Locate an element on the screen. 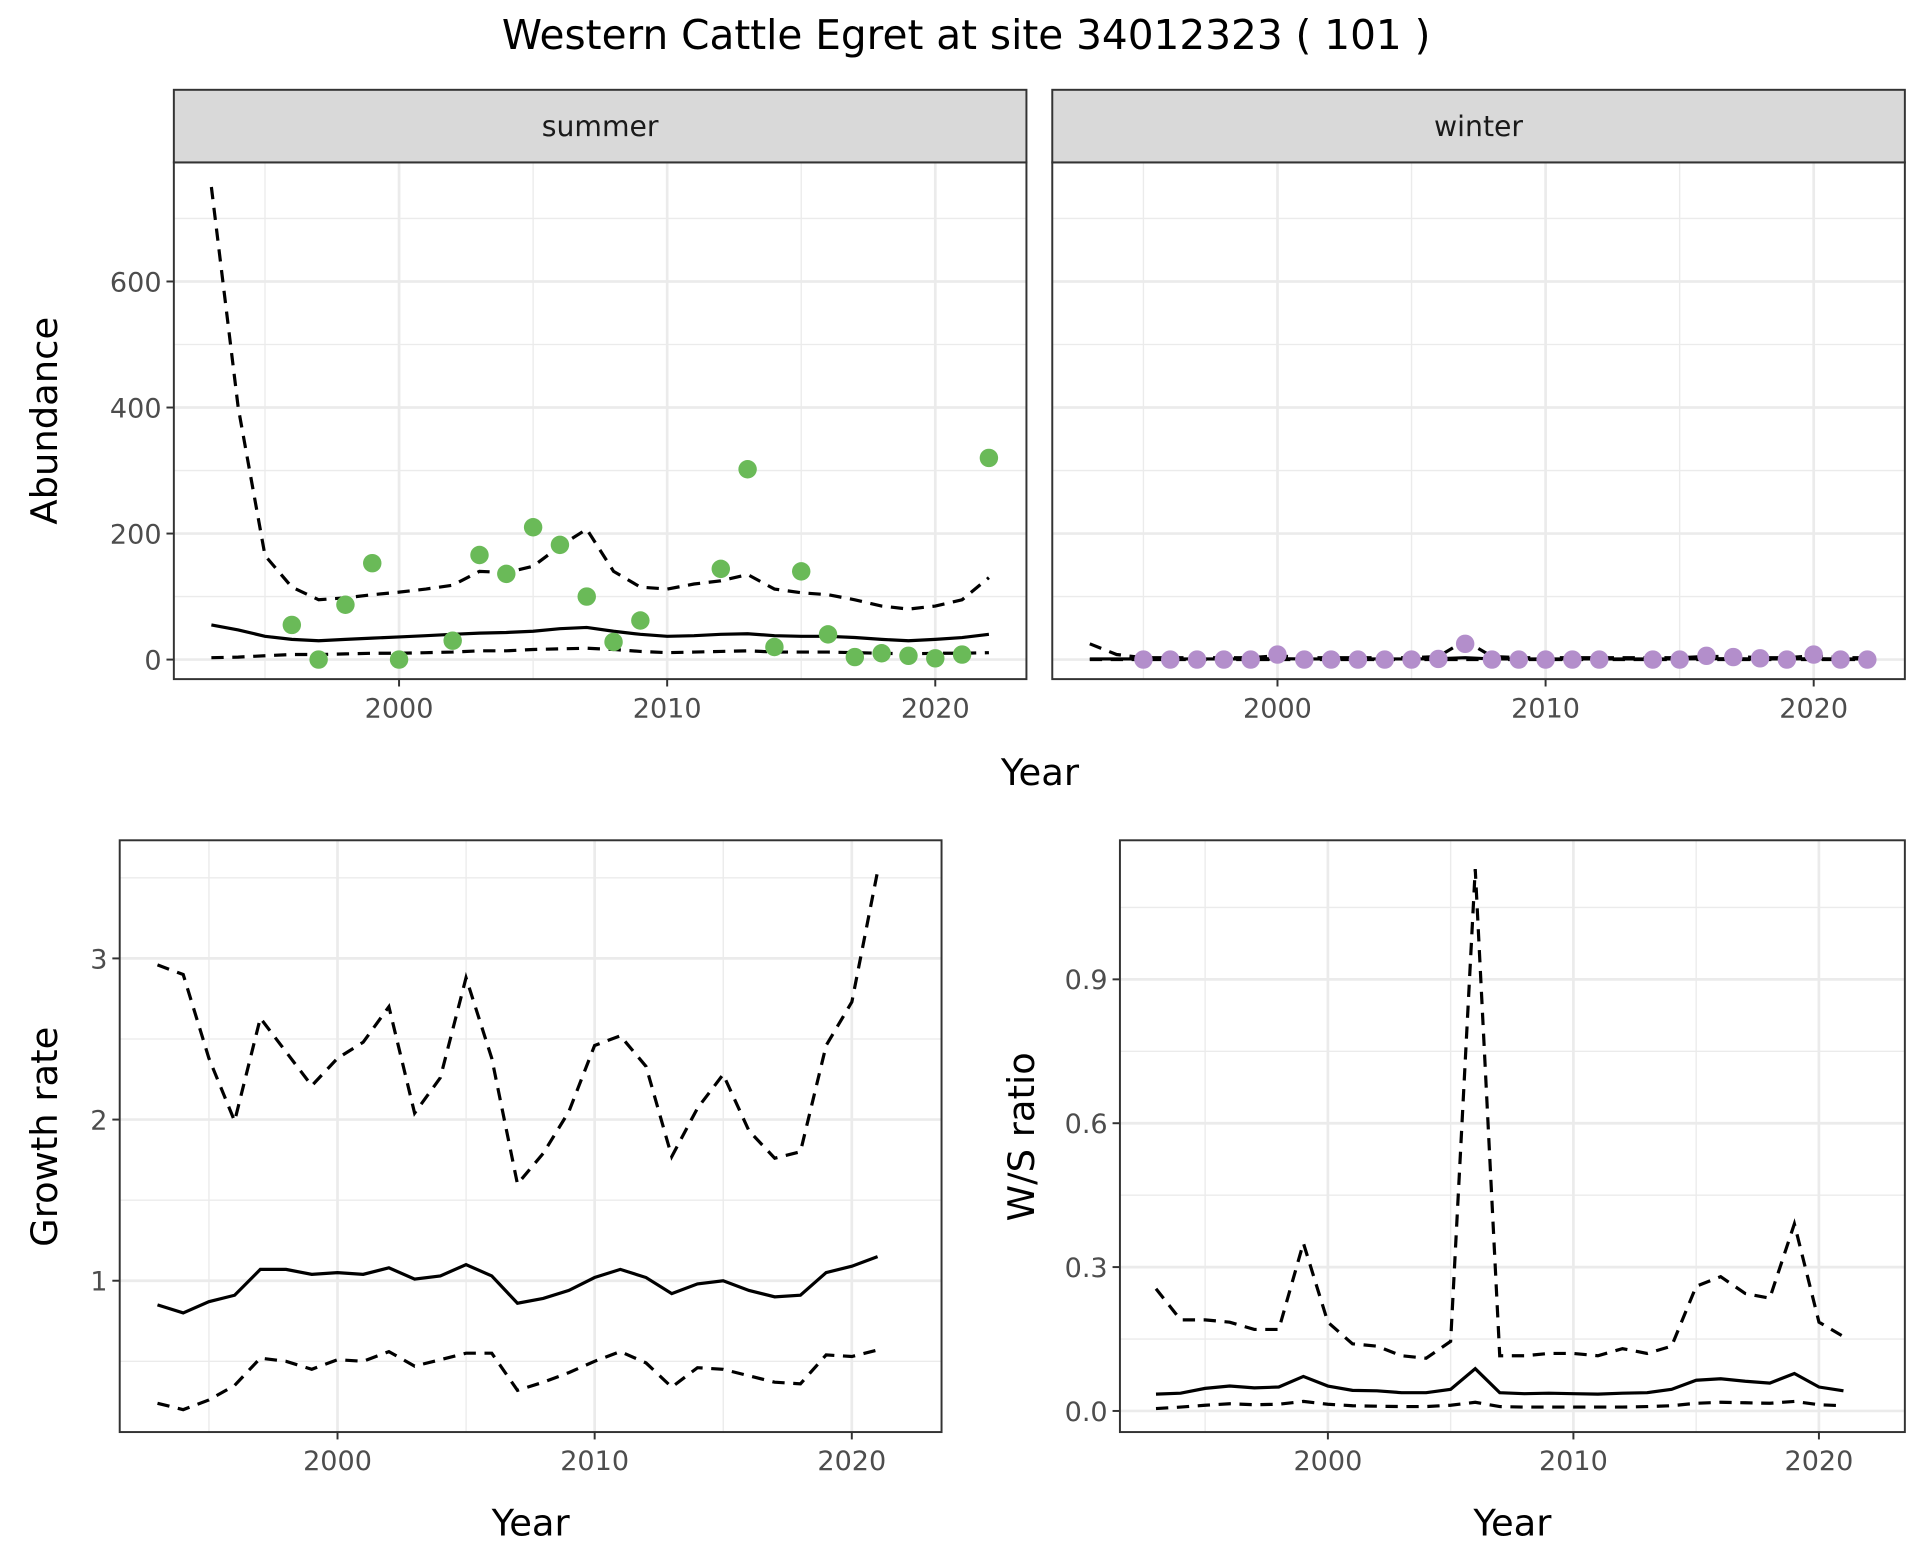  y-tick-label: 200 is located at coordinates (136, 534).